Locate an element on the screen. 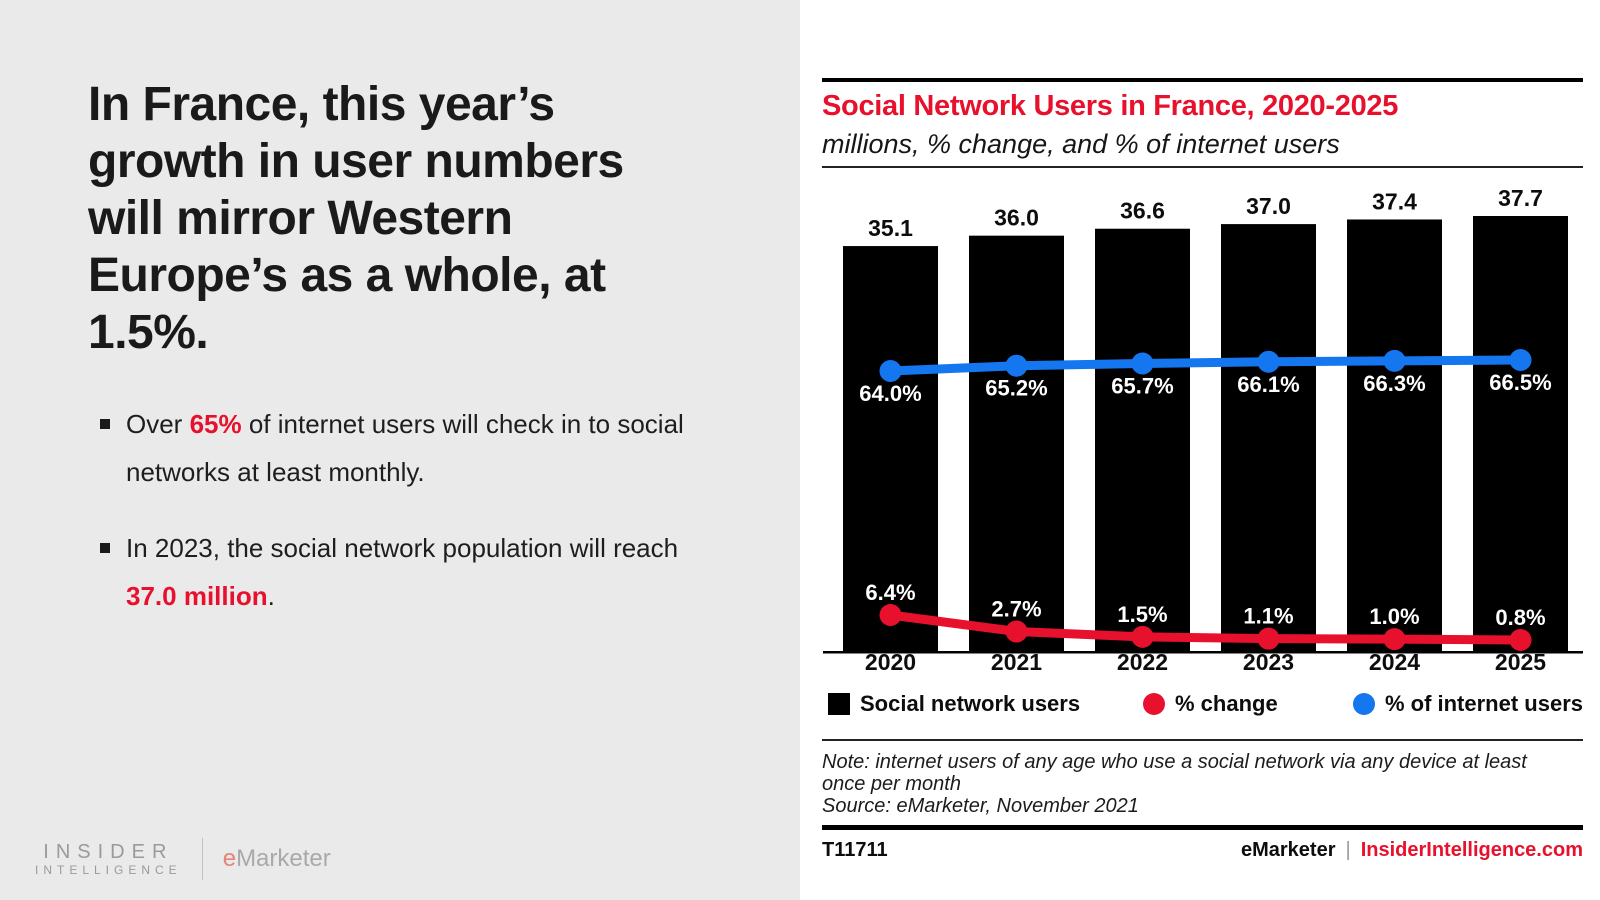 This screenshot has height=900, width=1600. bar-2022 is located at coordinates (1142, 440).